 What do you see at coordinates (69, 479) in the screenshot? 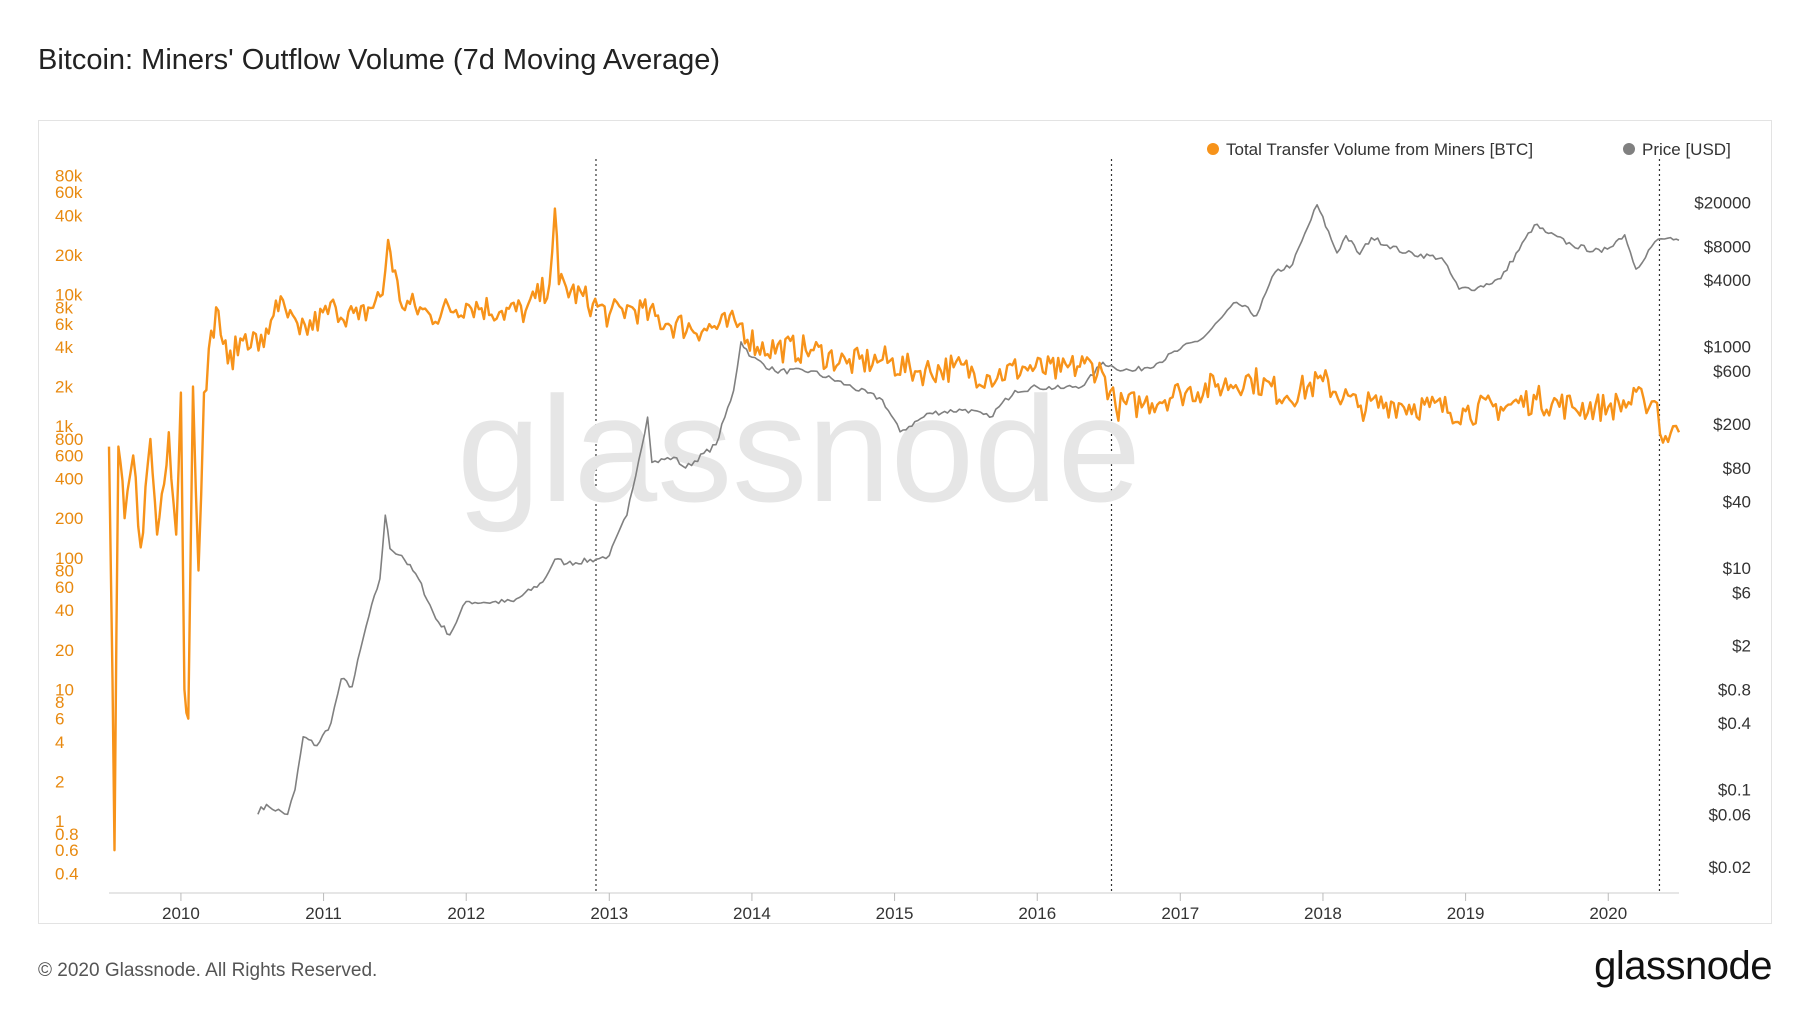
I see `y-left-tick: 400` at bounding box center [69, 479].